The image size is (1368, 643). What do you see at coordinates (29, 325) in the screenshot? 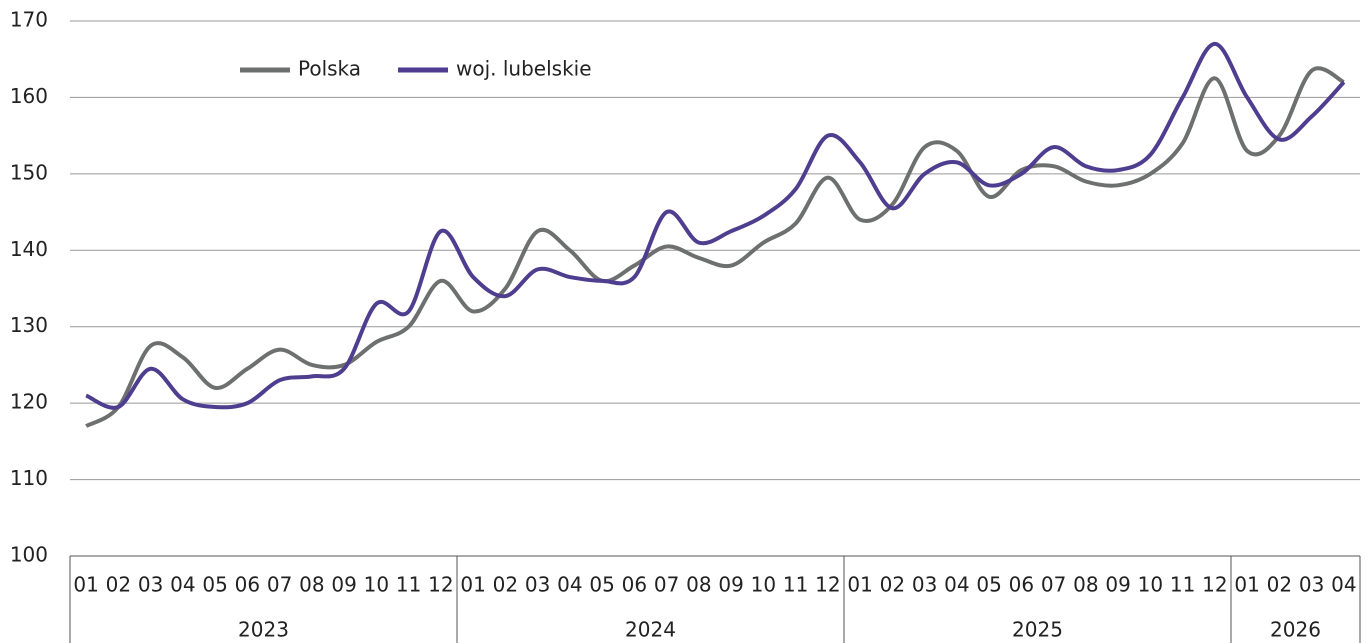
I see `y-tick-label: 130` at bounding box center [29, 325].